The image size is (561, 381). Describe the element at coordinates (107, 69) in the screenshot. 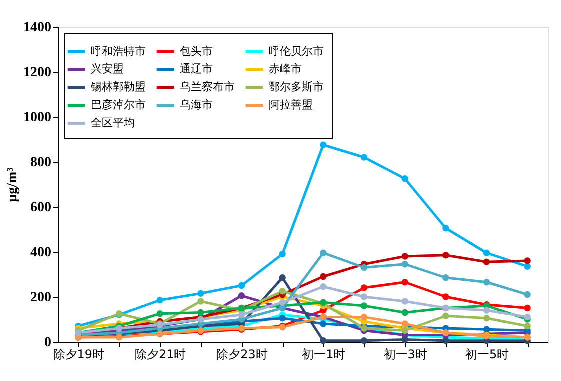

I see `legend-label: 兴安盟` at that location.